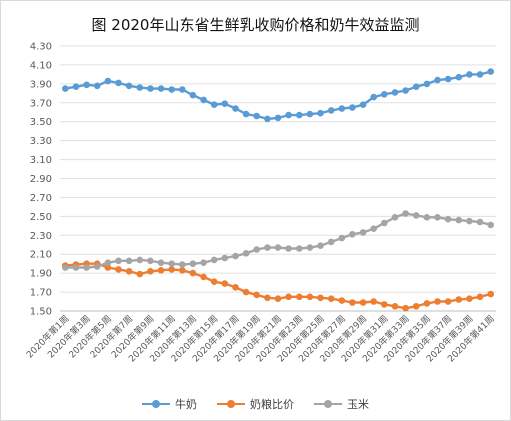 The image size is (511, 421). What do you see at coordinates (272, 404) in the screenshot?
I see `legend-label-milk-grain-ratio: 奶粮比价` at bounding box center [272, 404].